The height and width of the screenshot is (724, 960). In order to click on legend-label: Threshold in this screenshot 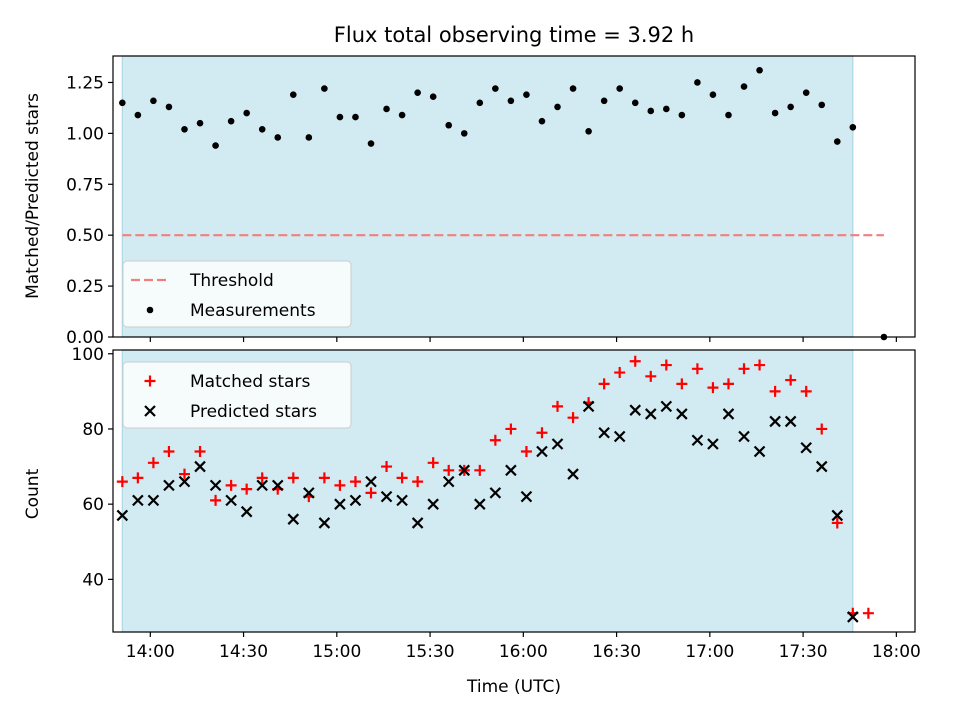, I will do `click(231, 281)`.